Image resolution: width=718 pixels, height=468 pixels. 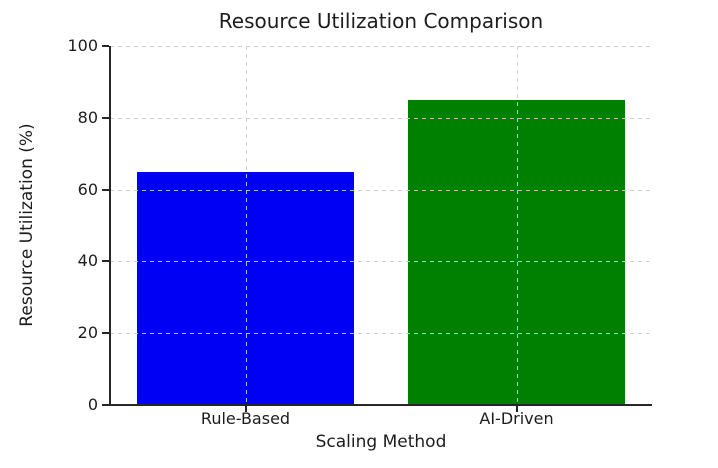 What do you see at coordinates (110, 226) in the screenshot?
I see `y-axis-spine` at bounding box center [110, 226].